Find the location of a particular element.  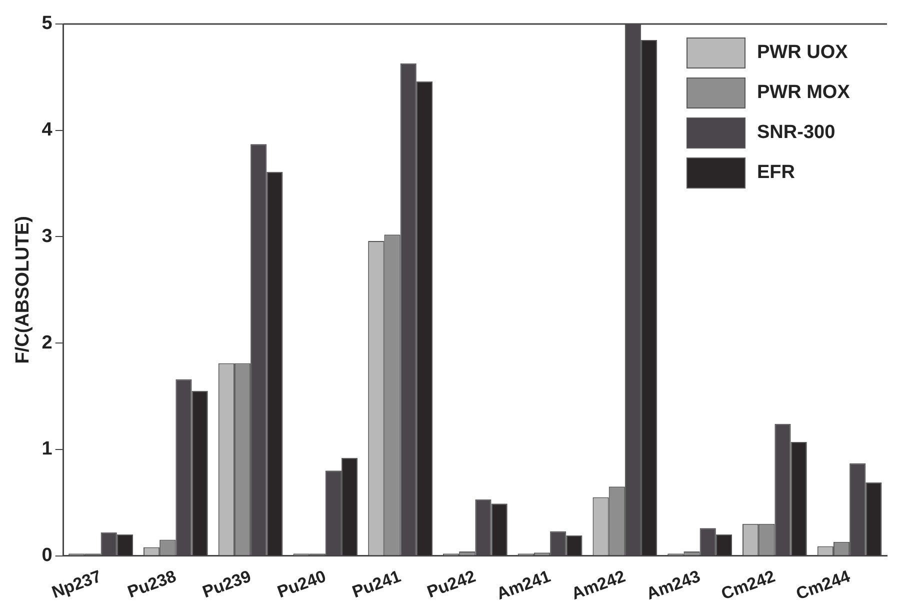

legend-label: PWR UOX is located at coordinates (802, 53).